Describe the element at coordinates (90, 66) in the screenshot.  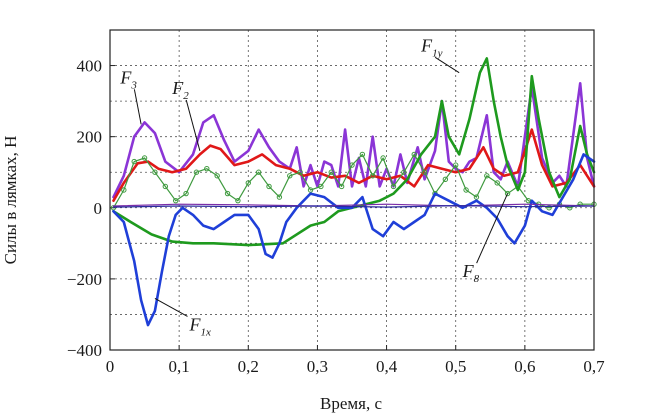
I see `y-tick-label: 400` at that location.